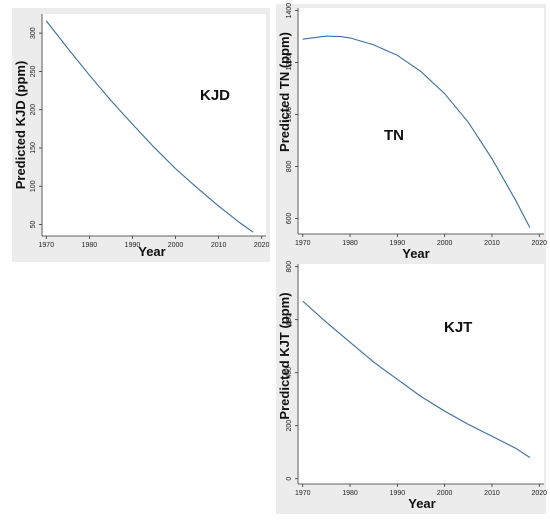 The image size is (550, 520). I want to click on y-tick-label: 1200, so click(289, 63).